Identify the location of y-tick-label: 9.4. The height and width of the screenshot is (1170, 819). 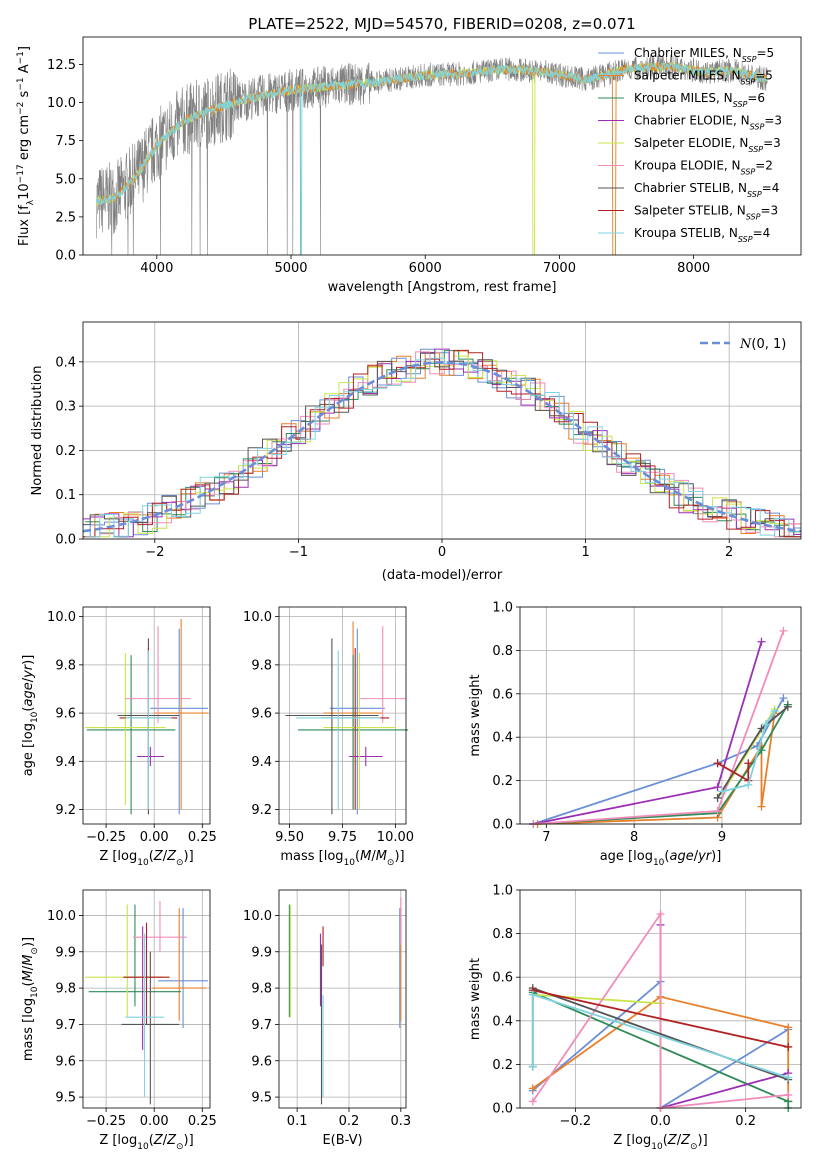
(65, 762).